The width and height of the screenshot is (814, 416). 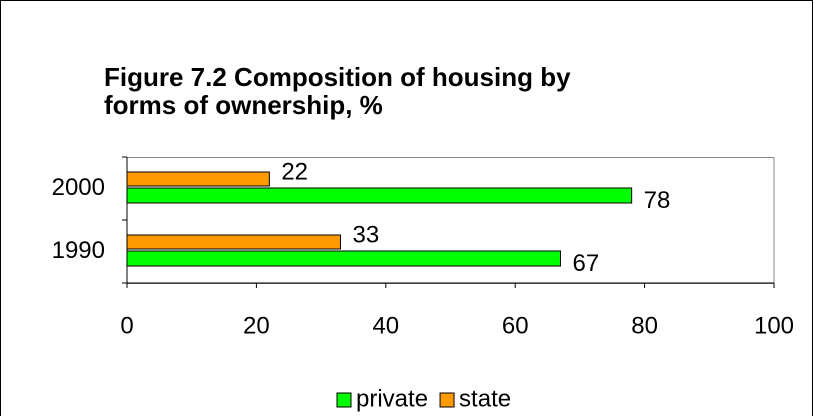 I want to click on y-tick-label: 2000, so click(x=78, y=187).